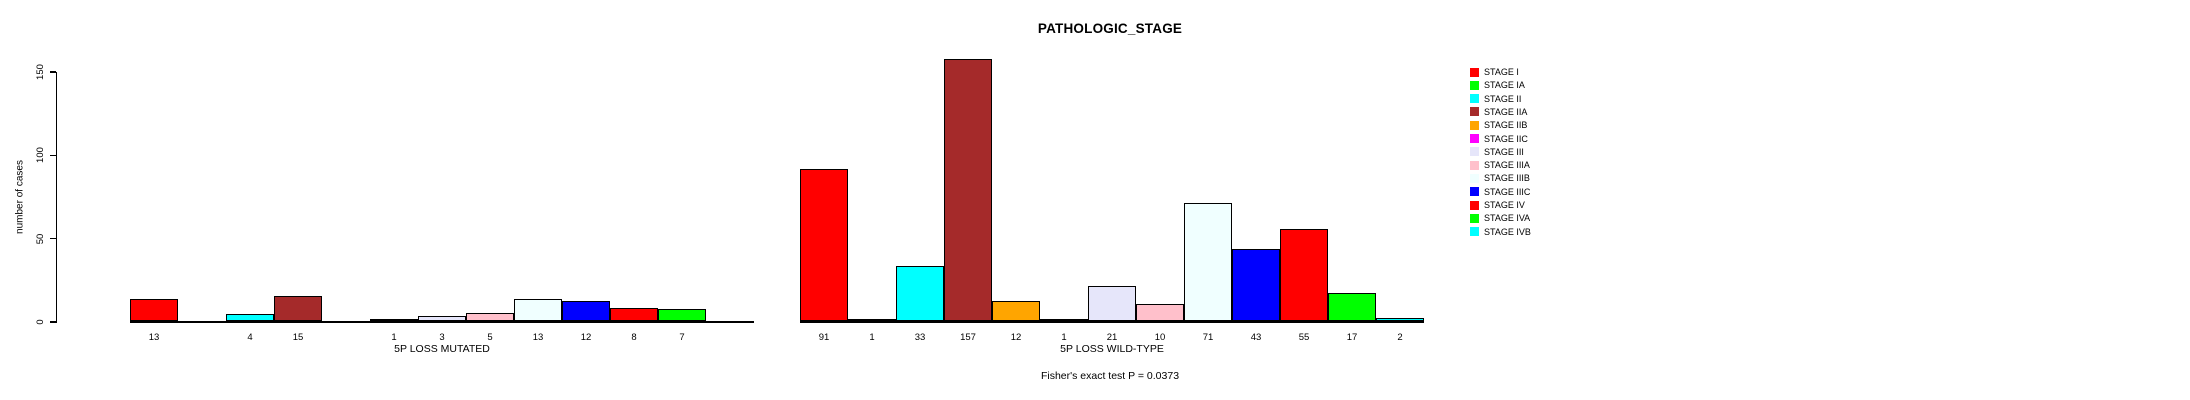 The width and height of the screenshot is (2190, 400). What do you see at coordinates (40, 322) in the screenshot?
I see `y-tick-label: 0` at bounding box center [40, 322].